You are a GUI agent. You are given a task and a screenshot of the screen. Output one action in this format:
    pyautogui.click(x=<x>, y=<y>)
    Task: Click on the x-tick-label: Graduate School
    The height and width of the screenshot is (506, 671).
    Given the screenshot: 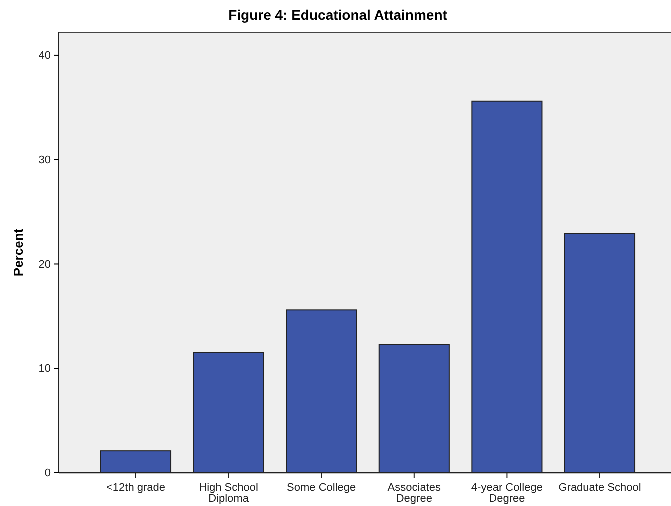 What is the action you would take?
    pyautogui.click(x=600, y=488)
    